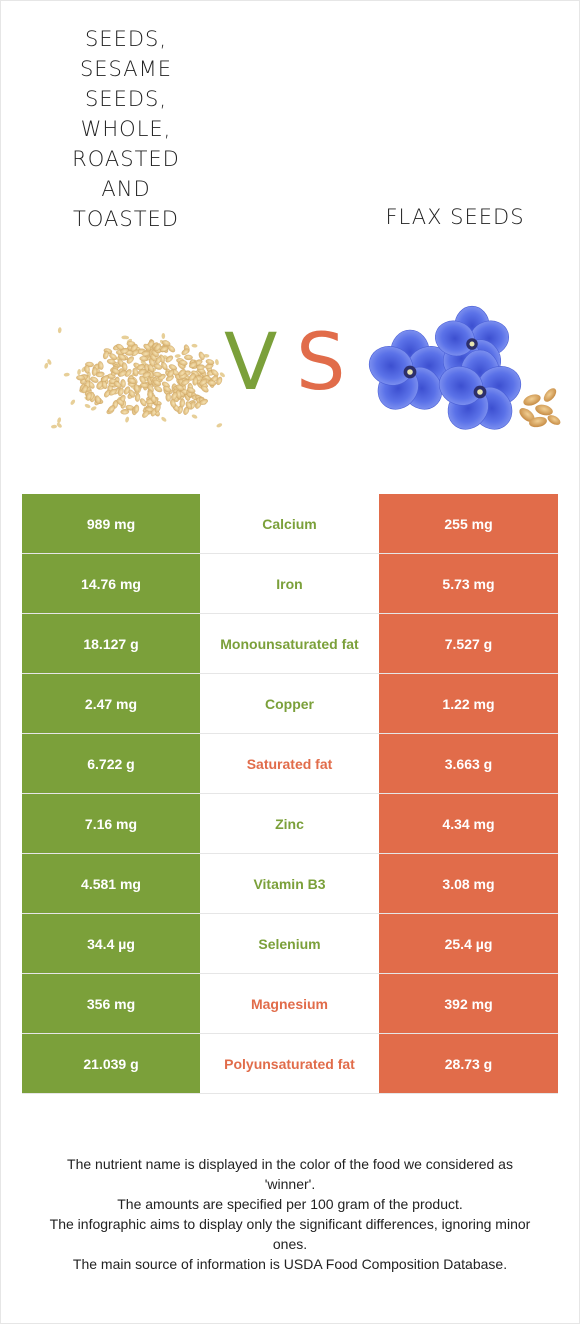 Image resolution: width=580 pixels, height=1324 pixels. I want to click on nutrient-name-cell: Calcium, so click(289, 523).